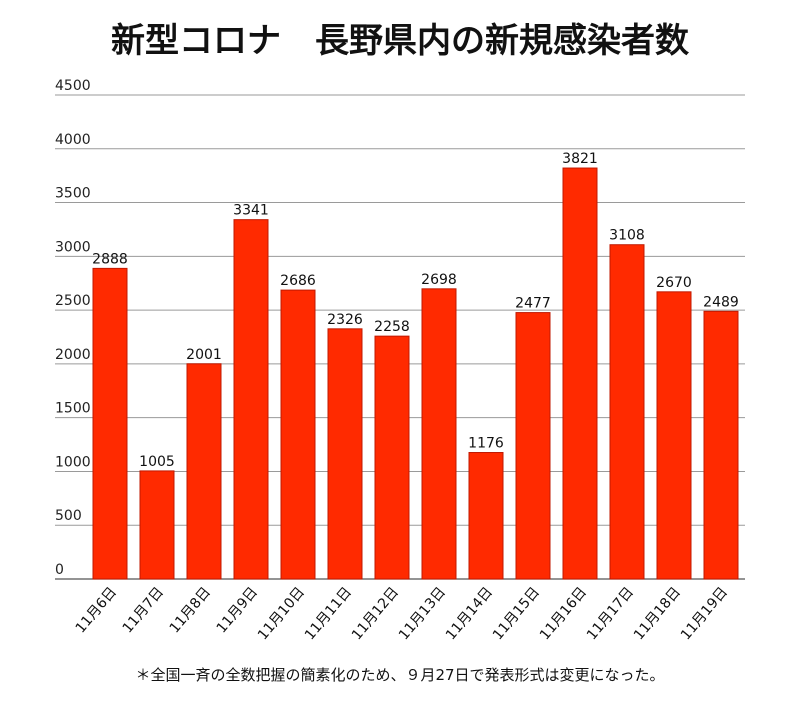 The width and height of the screenshot is (800, 718). Describe the element at coordinates (73, 140) in the screenshot. I see `y-tick-label: 4000` at that location.